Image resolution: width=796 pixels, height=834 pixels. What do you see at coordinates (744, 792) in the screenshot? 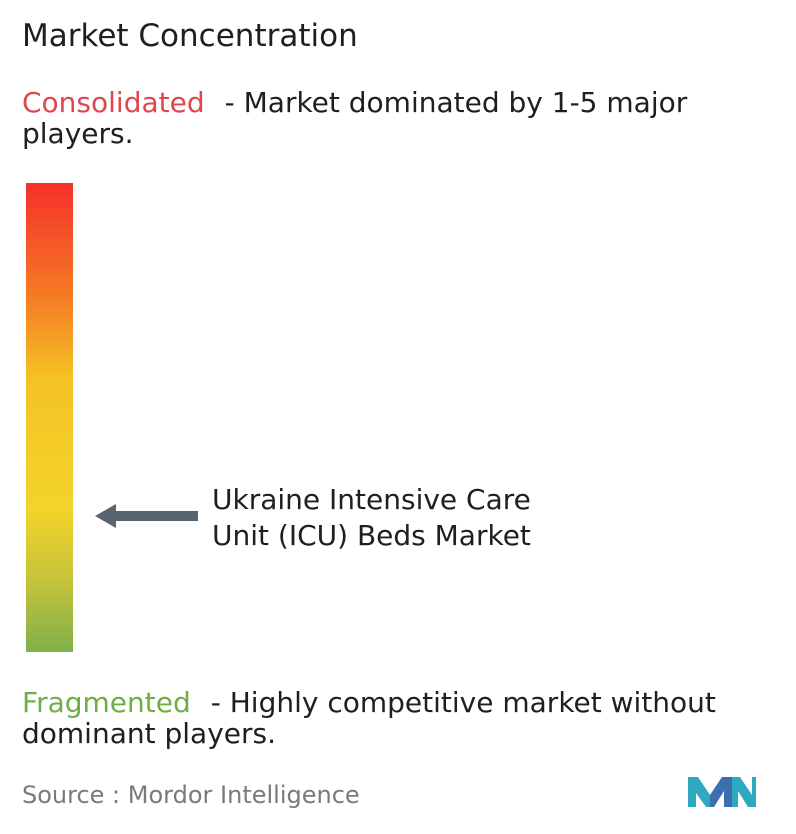
I see `logo-right-stroke` at bounding box center [744, 792].